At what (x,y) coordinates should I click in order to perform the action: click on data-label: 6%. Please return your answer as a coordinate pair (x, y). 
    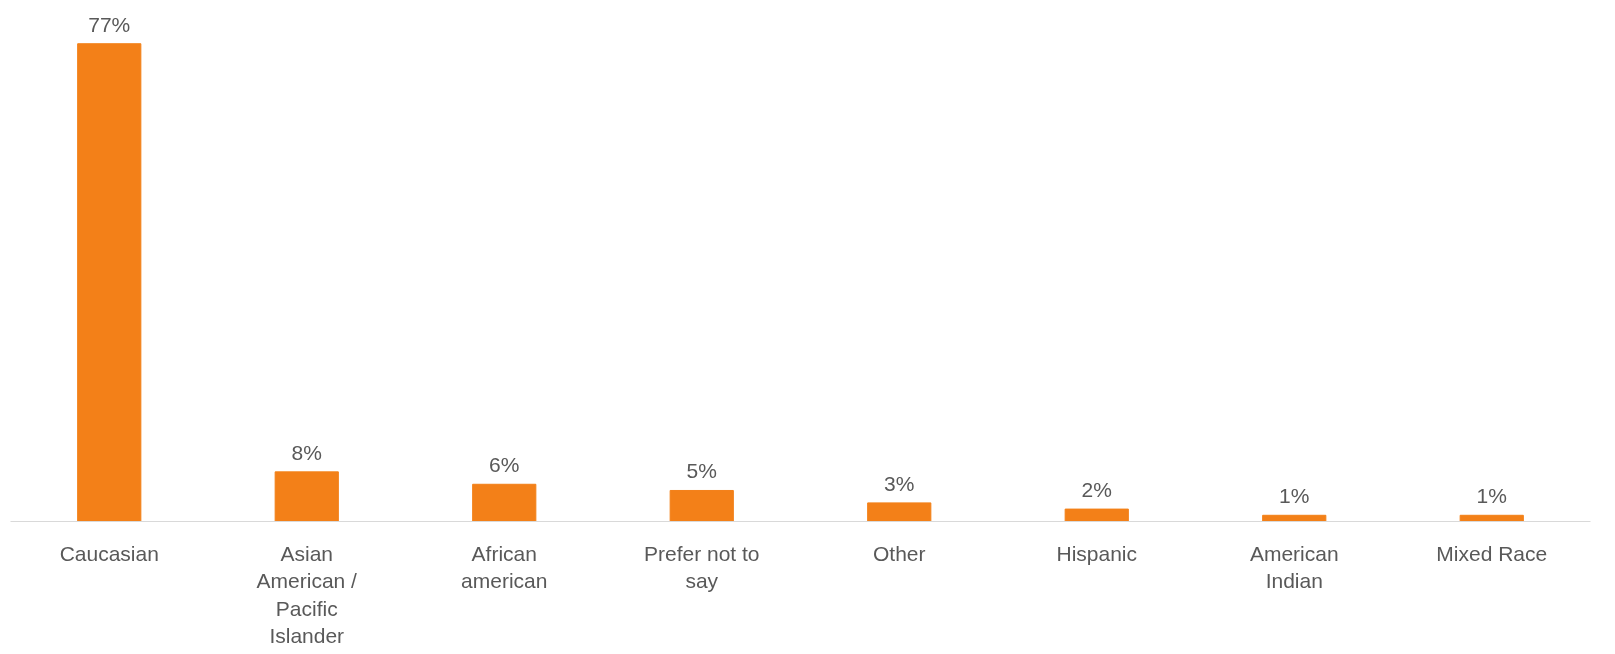
    Looking at the image, I should click on (504, 465).